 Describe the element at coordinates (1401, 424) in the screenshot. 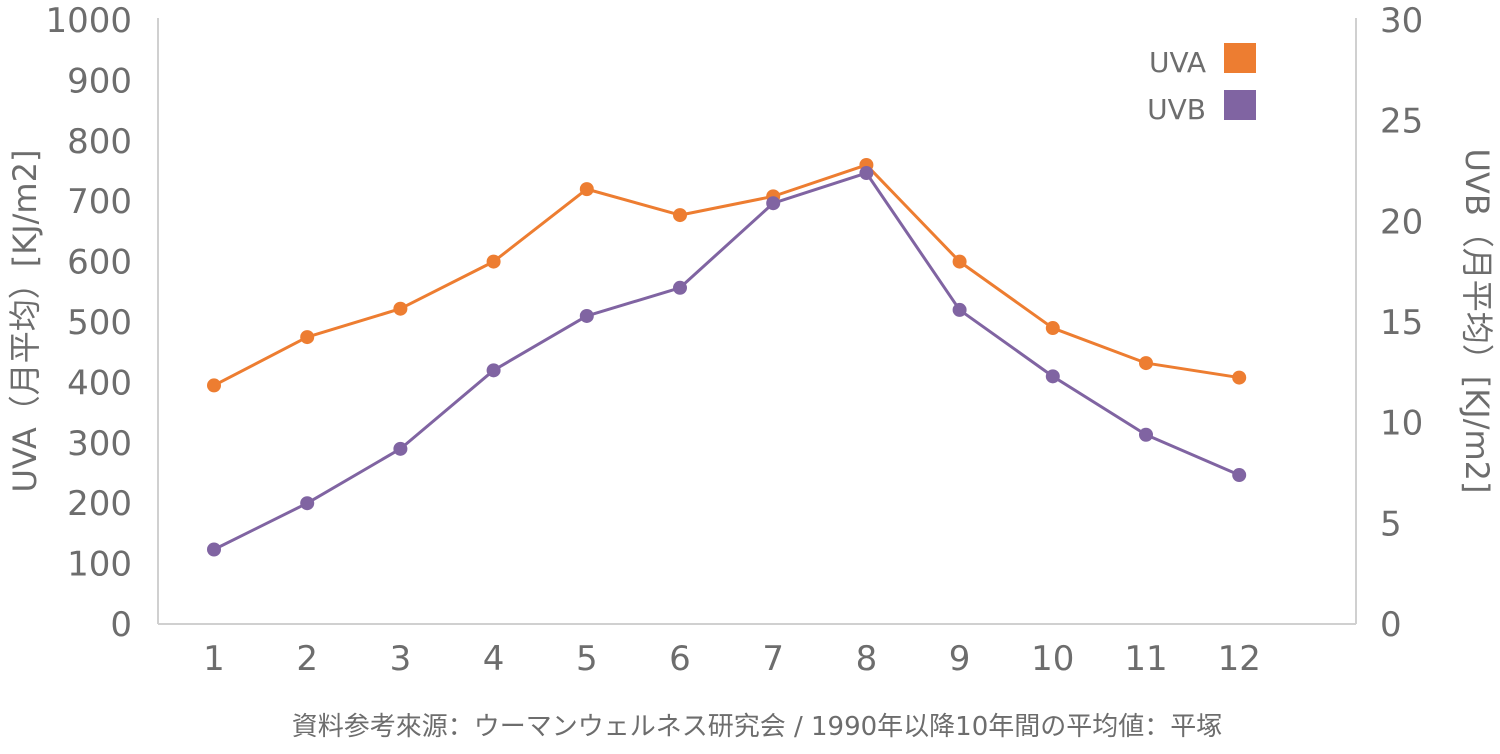

I see `right-tick-label: 10` at that location.